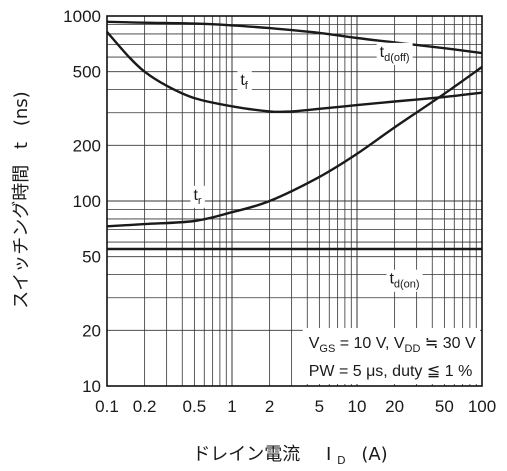 This screenshot has width=507, height=471. What do you see at coordinates (394, 406) in the screenshot?
I see `x-tick-label: 20` at bounding box center [394, 406].